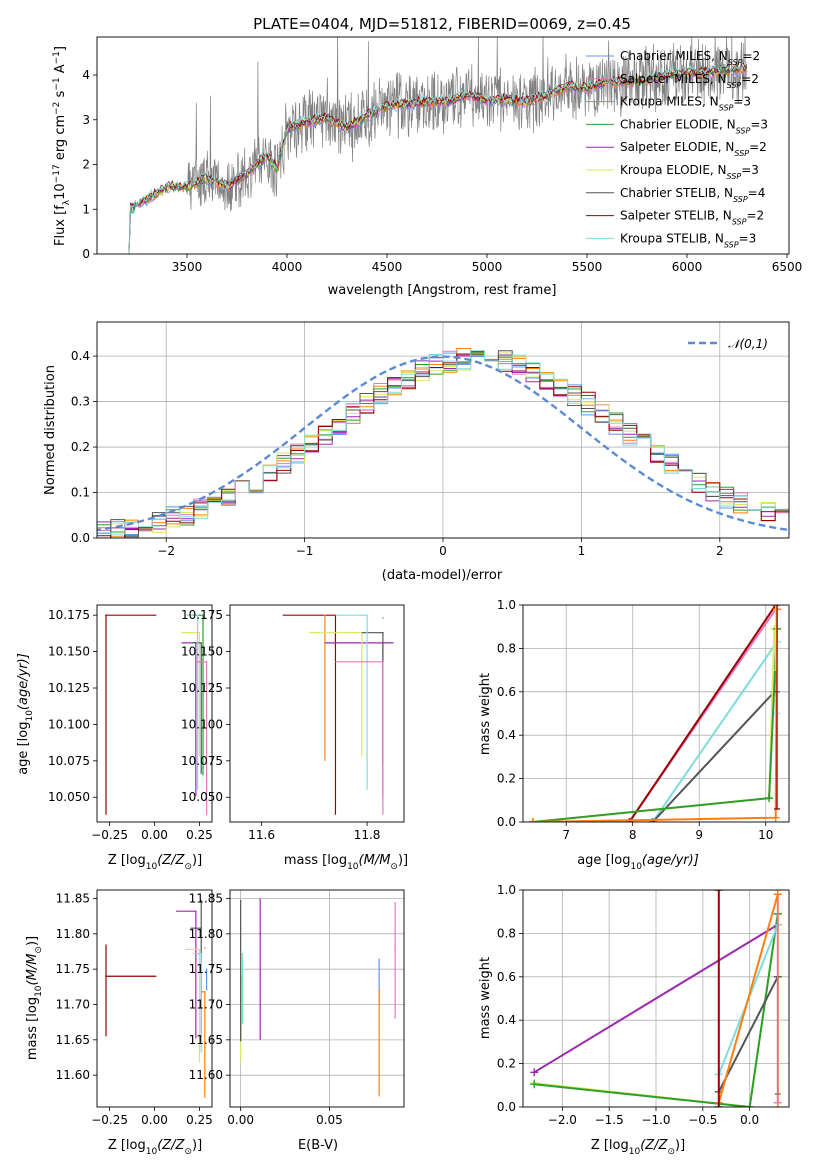 This screenshot has width=819, height=1175. Describe the element at coordinates (202, 615) in the screenshot. I see `age-mass-yticklabel-5: 10.175` at that location.